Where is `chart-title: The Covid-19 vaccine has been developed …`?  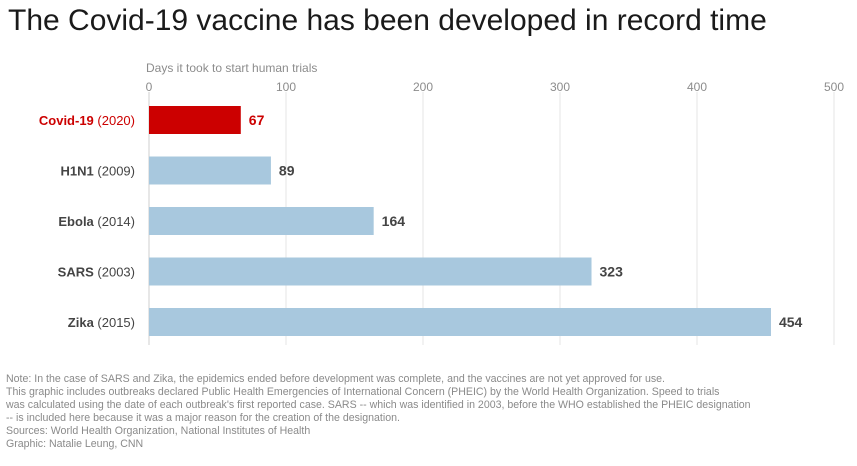 chart-title: The Covid-19 vaccine has been developed … is located at coordinates (387, 20).